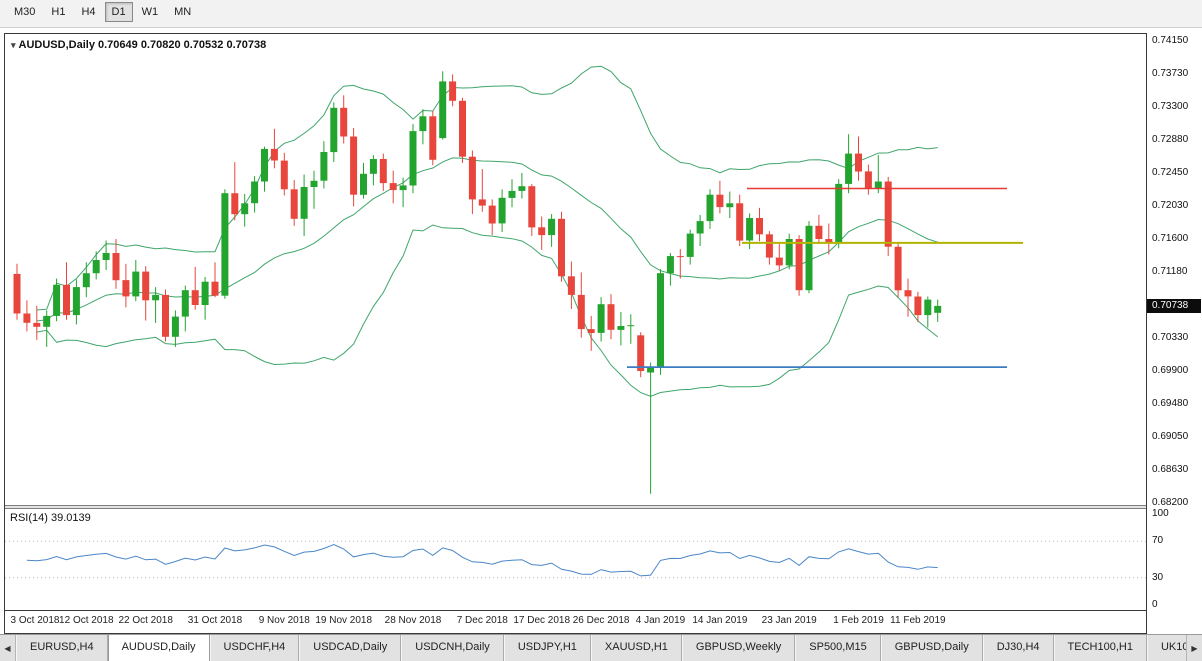 The height and width of the screenshot is (661, 1202). Describe the element at coordinates (284, 620) in the screenshot. I see `time-axis-label: 9 Nov 2018` at that location.